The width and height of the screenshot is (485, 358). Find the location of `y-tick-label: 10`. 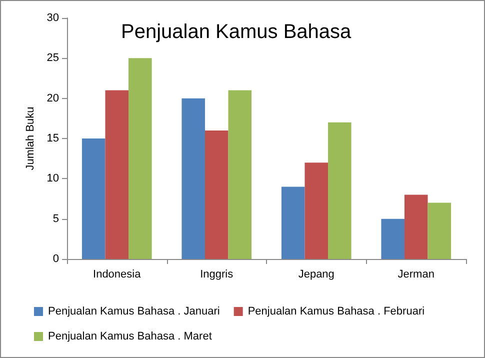

y-tick-label: 10 is located at coordinates (52, 178).